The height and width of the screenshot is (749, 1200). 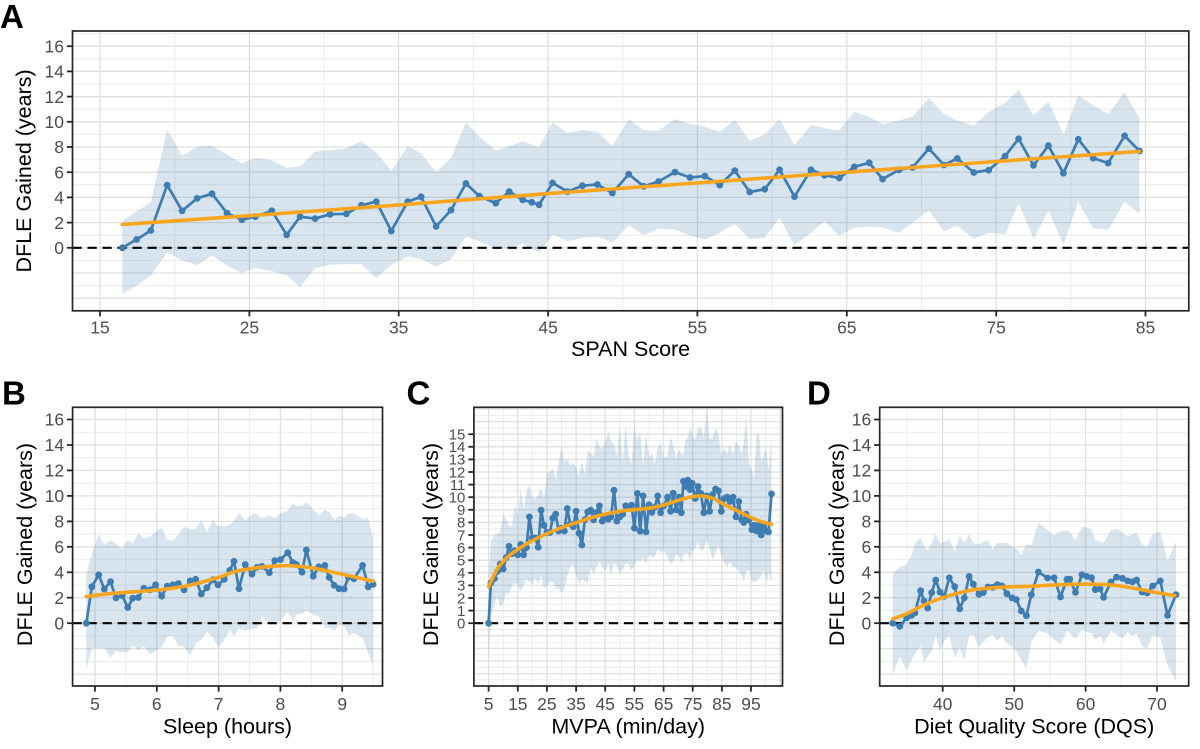 I want to click on svg-text: 50, so click(x=1014, y=704).